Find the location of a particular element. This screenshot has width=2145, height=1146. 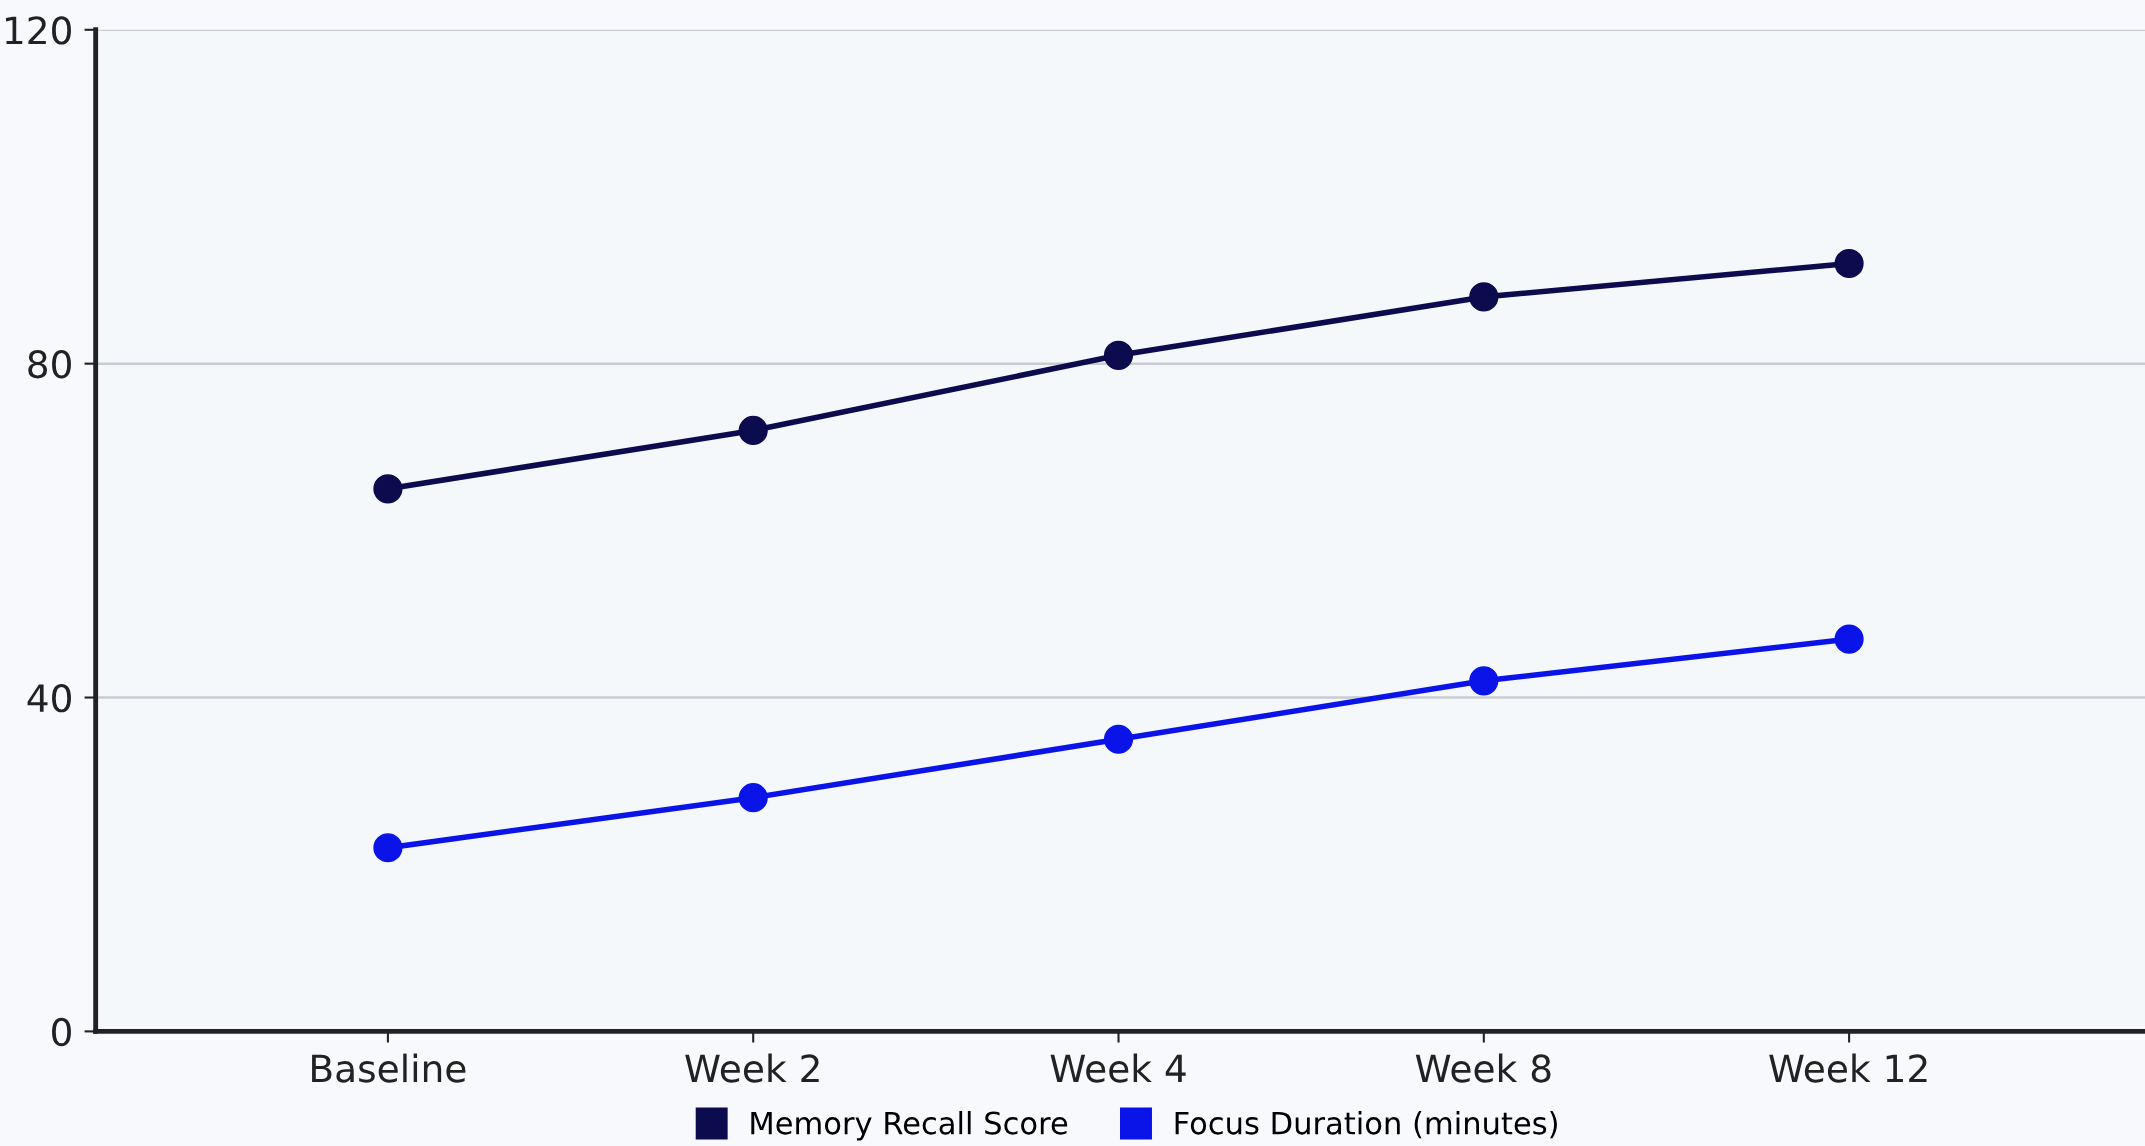

x-tick-label: Week 2 is located at coordinates (752, 1068).